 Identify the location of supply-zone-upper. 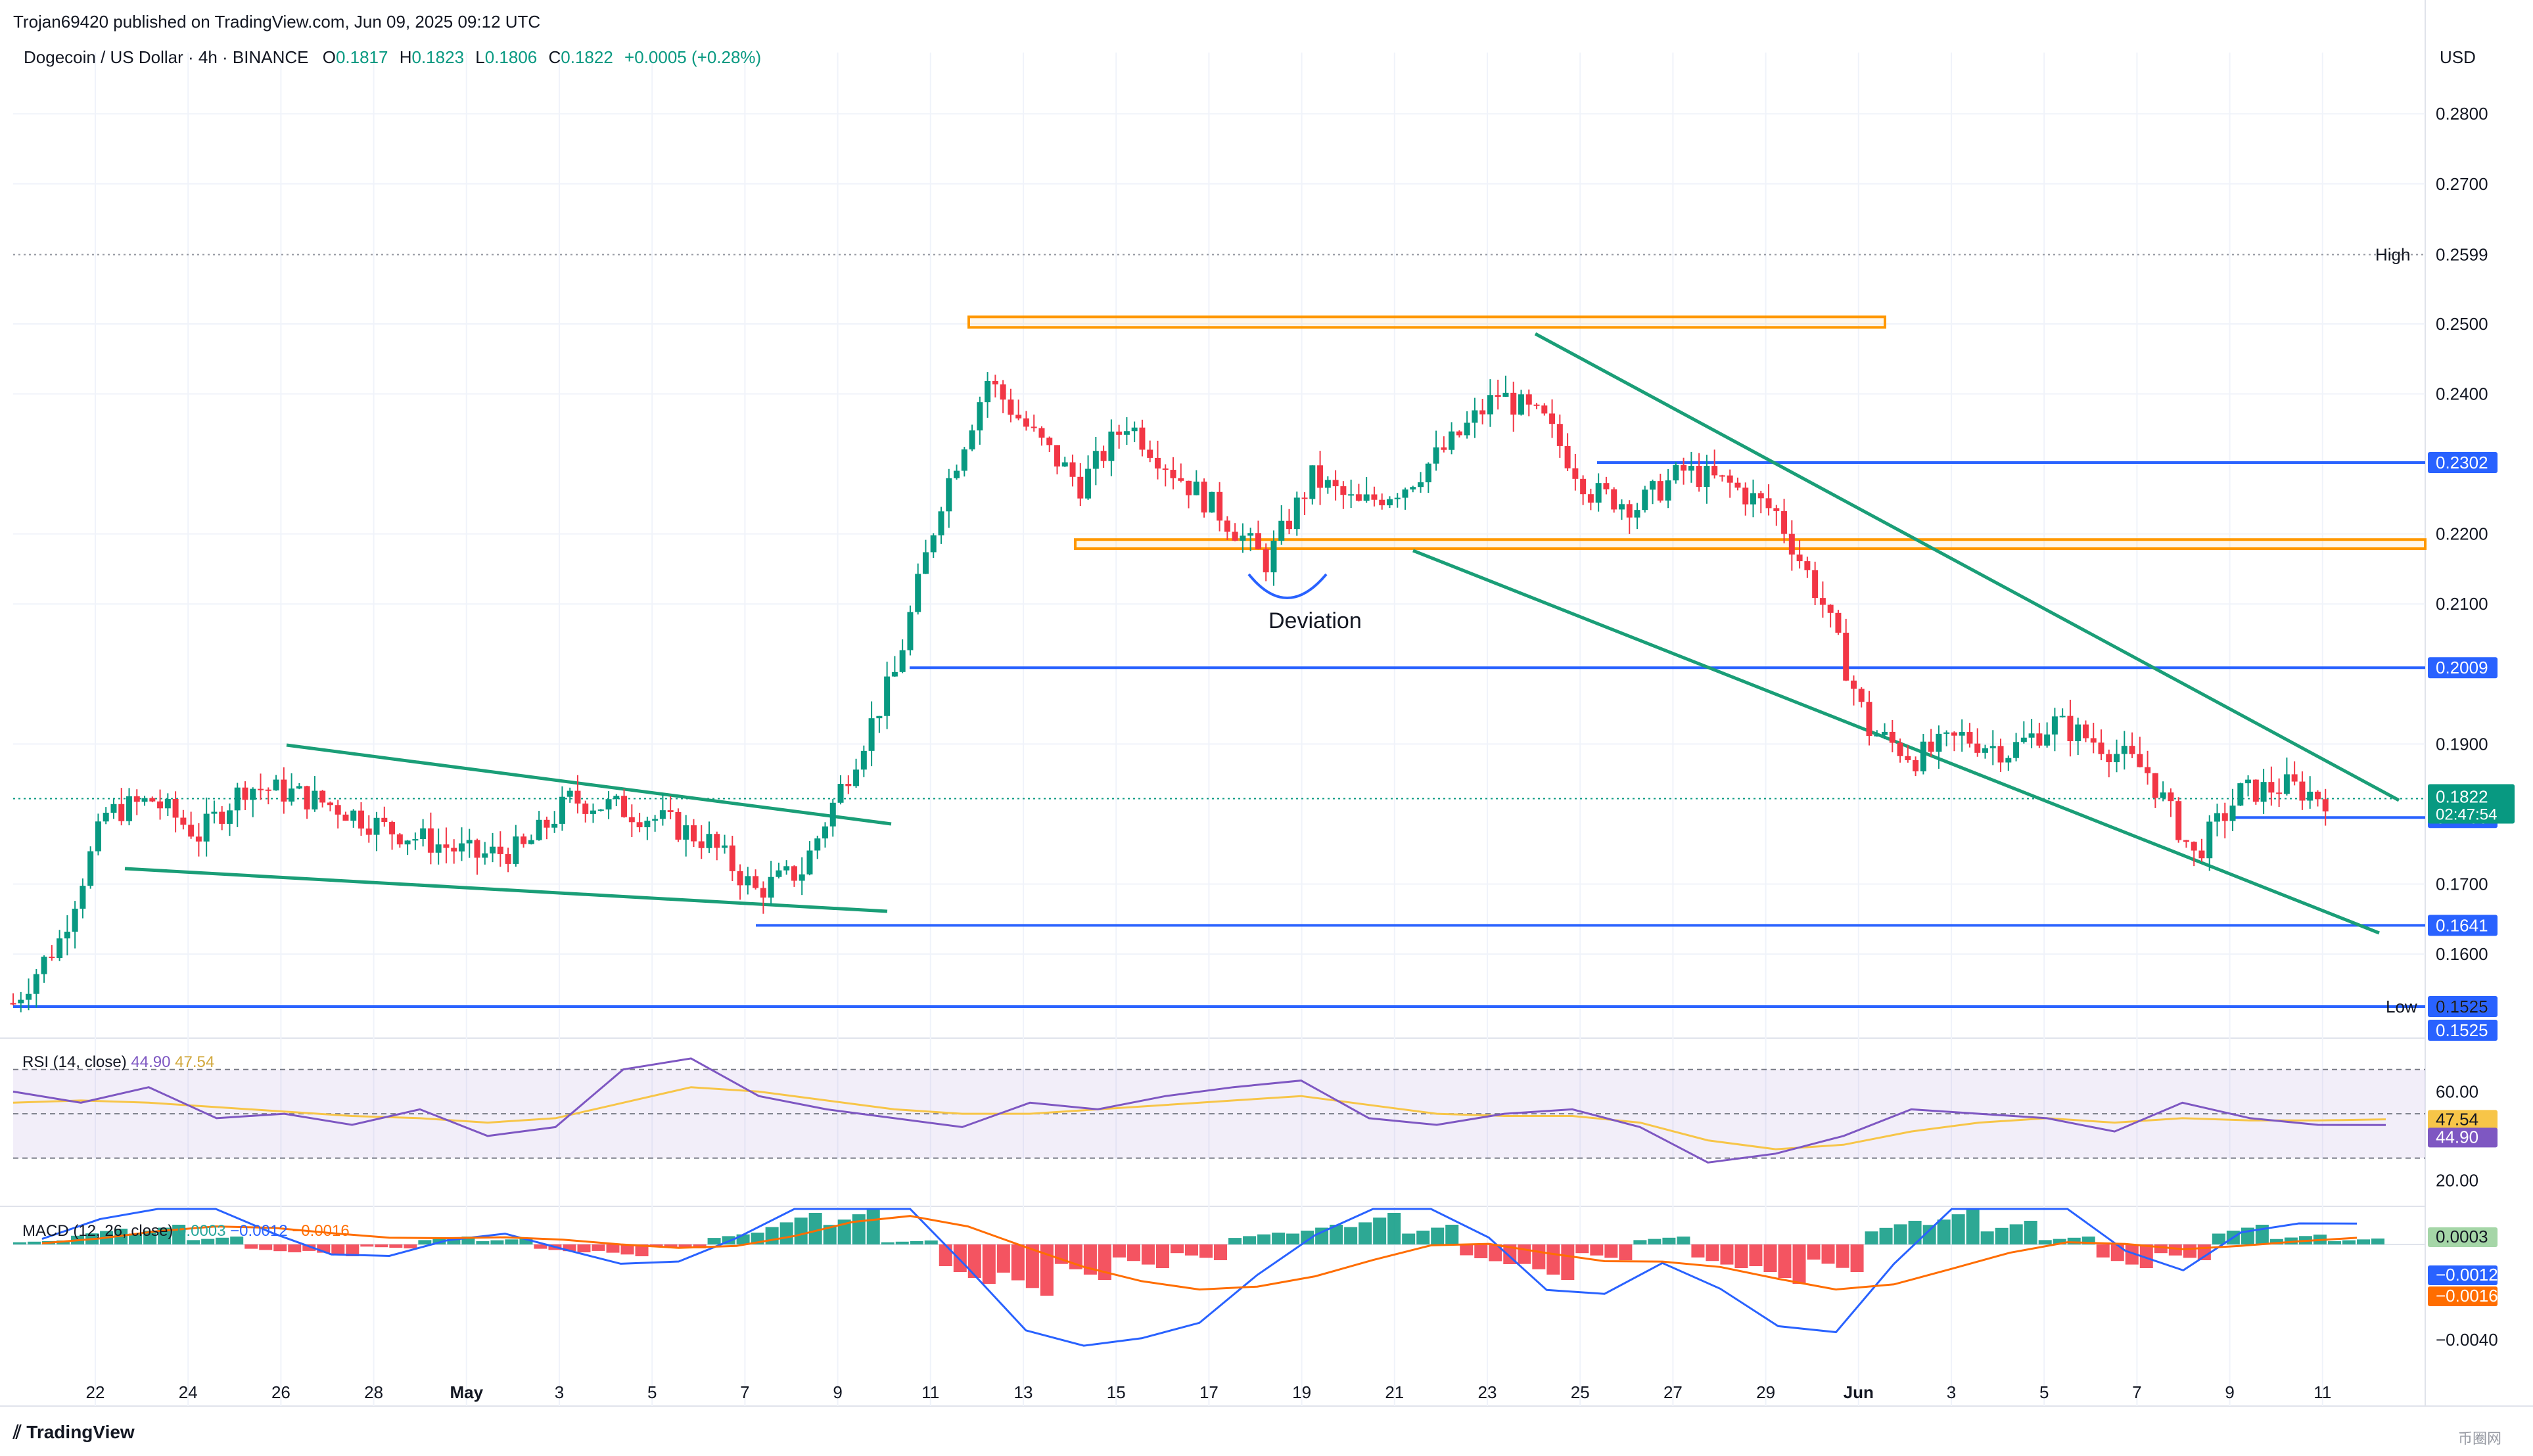
(1427, 322).